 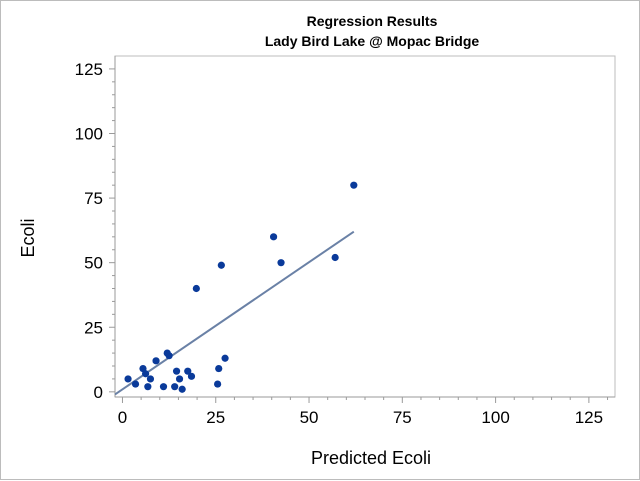 I want to click on y-axis-label: Ecoli, so click(x=28, y=237).